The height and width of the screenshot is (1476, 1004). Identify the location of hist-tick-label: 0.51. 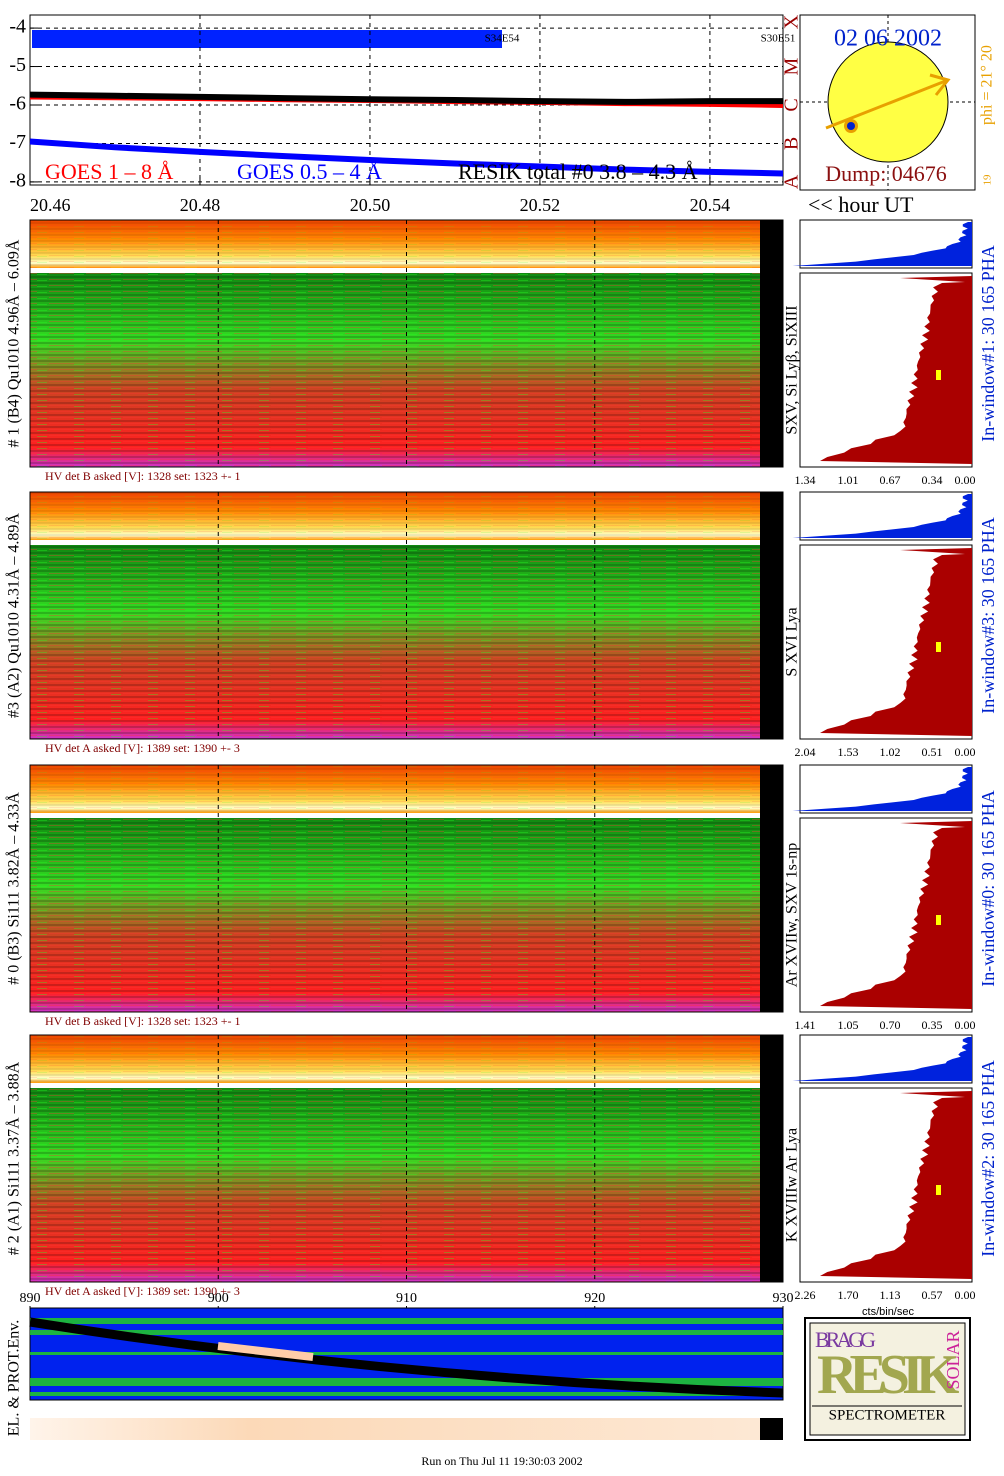
(932, 752).